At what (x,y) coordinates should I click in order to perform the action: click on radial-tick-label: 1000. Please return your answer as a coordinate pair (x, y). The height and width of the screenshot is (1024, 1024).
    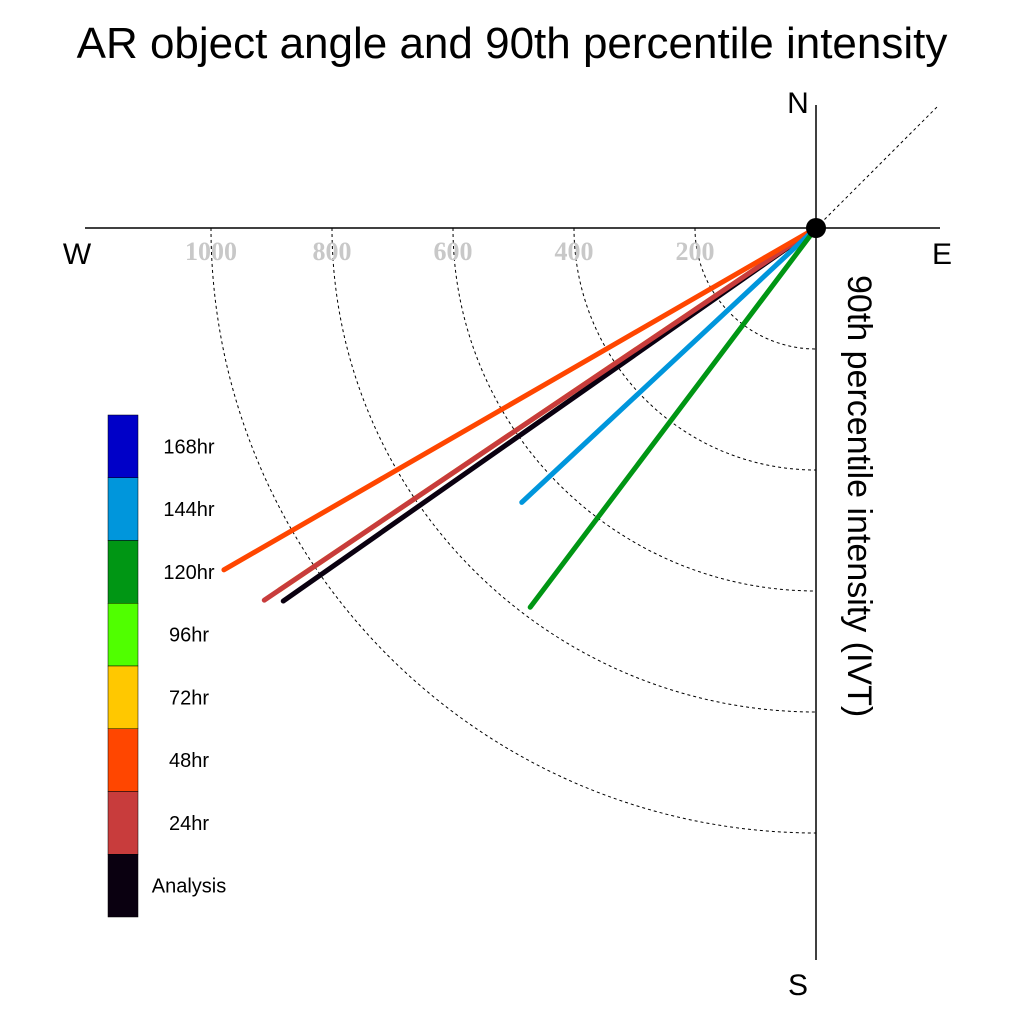
    Looking at the image, I should click on (211, 251).